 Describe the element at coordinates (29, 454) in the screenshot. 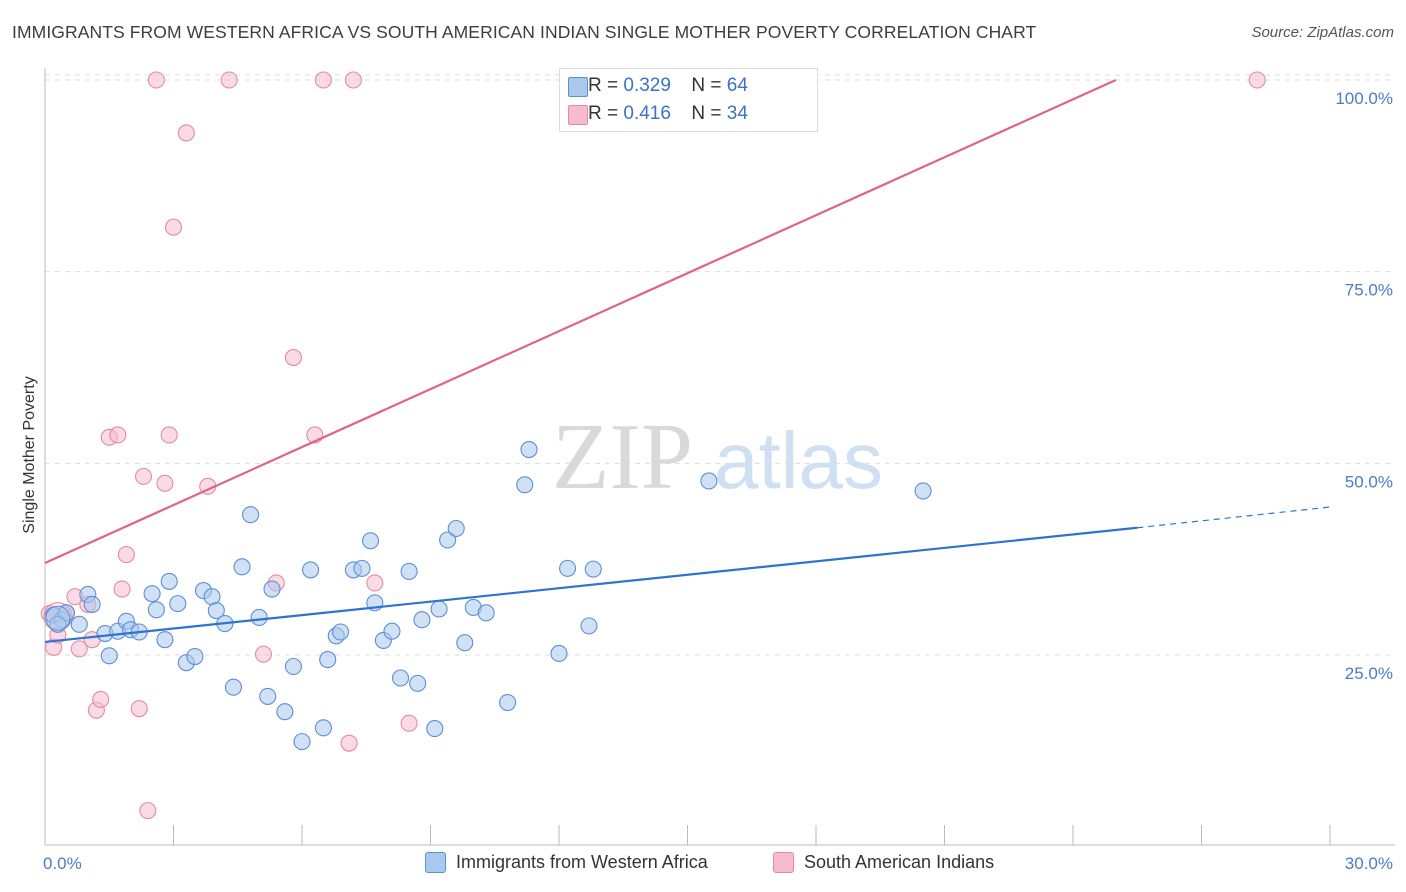

I see `y-axis-label: Single Mother Poverty` at that location.